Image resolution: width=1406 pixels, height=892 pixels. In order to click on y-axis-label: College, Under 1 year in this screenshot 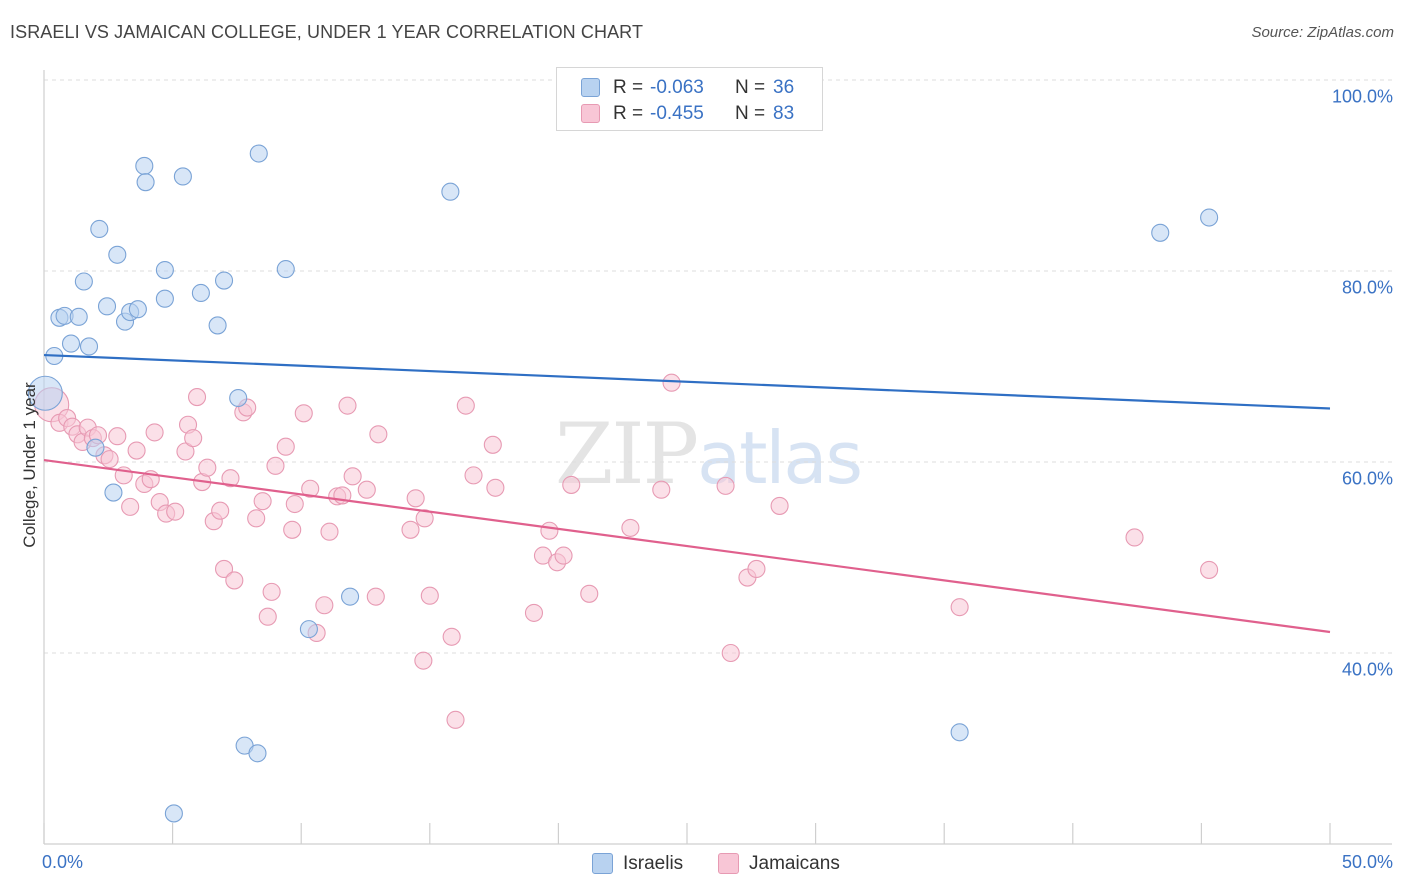, I will do `click(29, 465)`.